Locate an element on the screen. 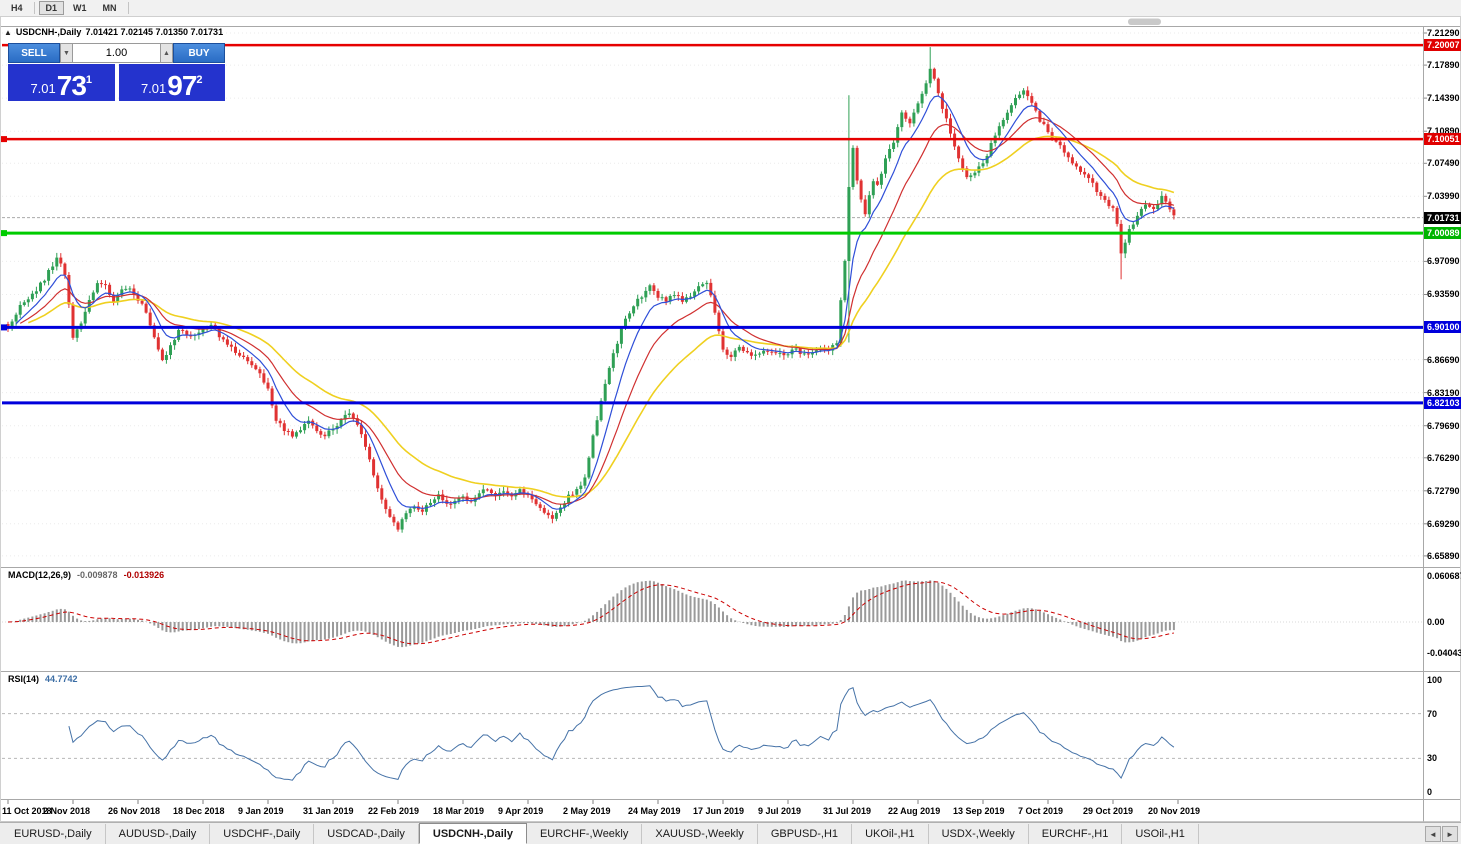  macd-axis-label: -0.040432 is located at coordinates (1444, 652).